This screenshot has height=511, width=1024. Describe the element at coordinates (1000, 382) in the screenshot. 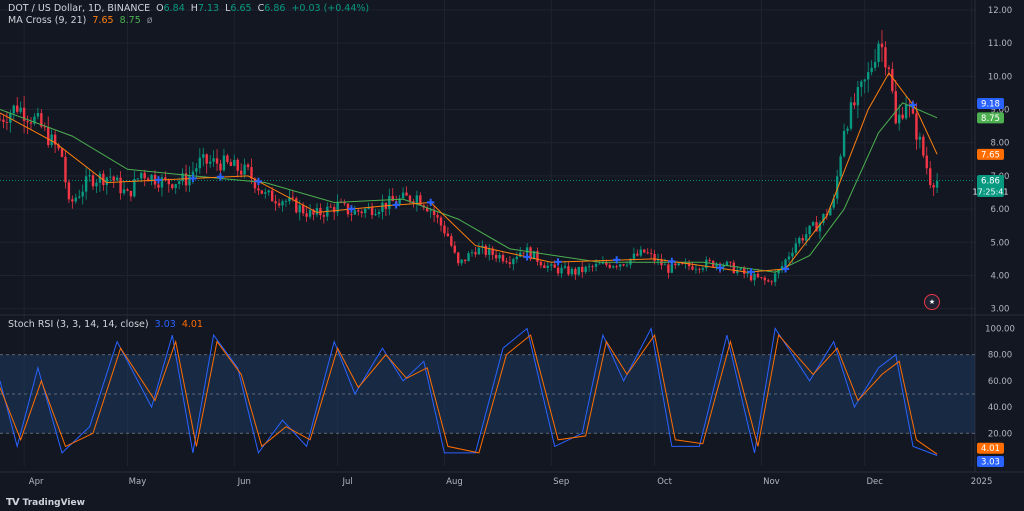

I see `rsi-tick-label: 60.00` at that location.